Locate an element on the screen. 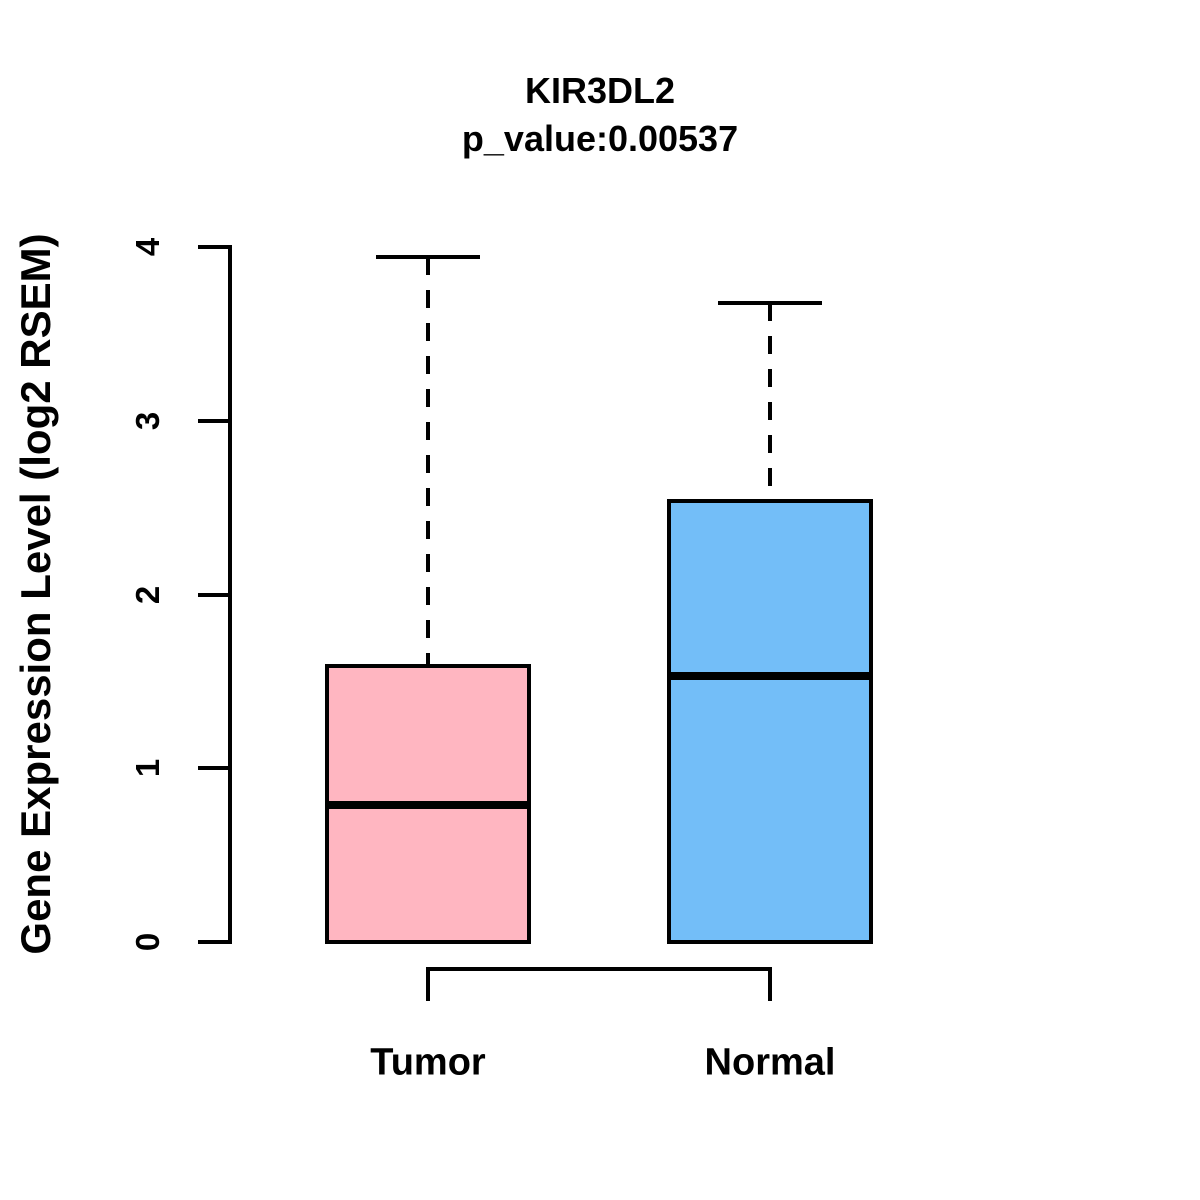  box-normal is located at coordinates (770, 721).